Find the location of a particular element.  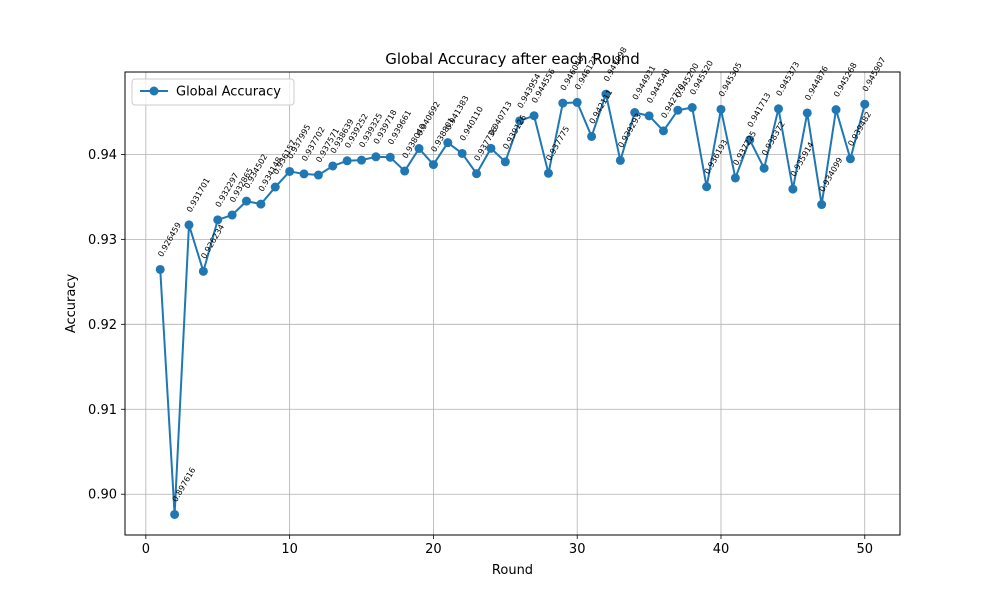

legend: Global Accuracy is located at coordinates (213, 92).